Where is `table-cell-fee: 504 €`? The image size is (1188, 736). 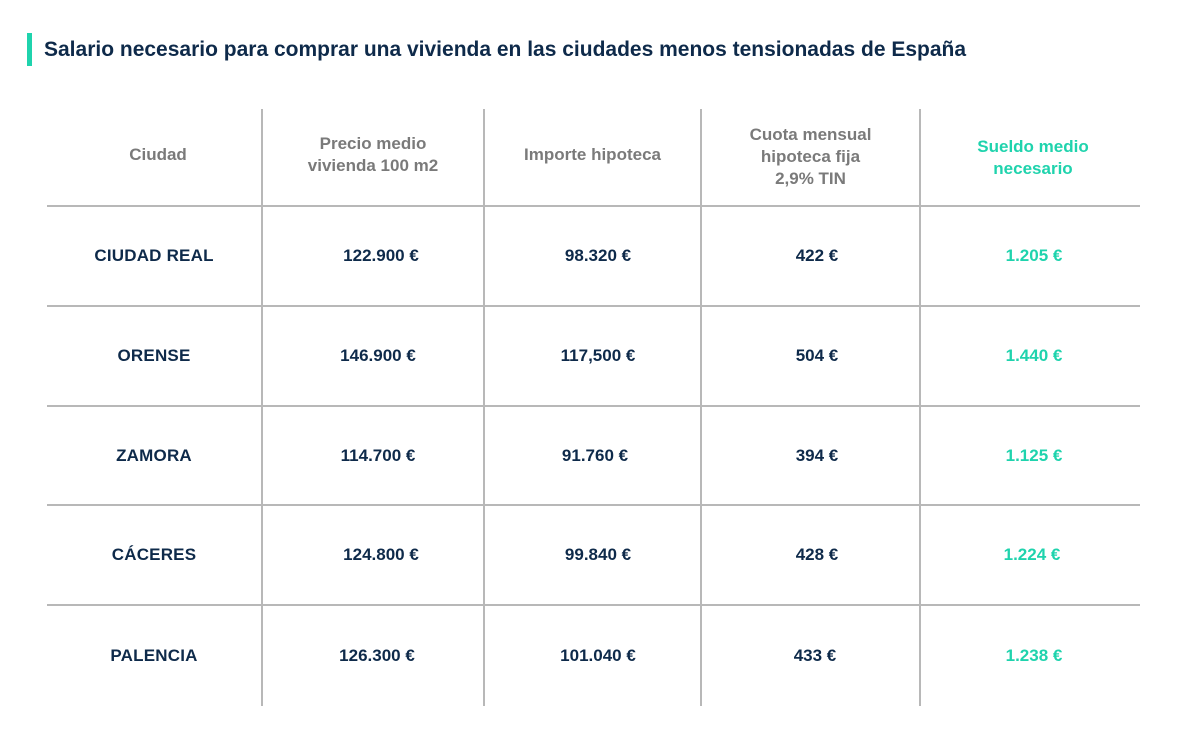 table-cell-fee: 504 € is located at coordinates (817, 355).